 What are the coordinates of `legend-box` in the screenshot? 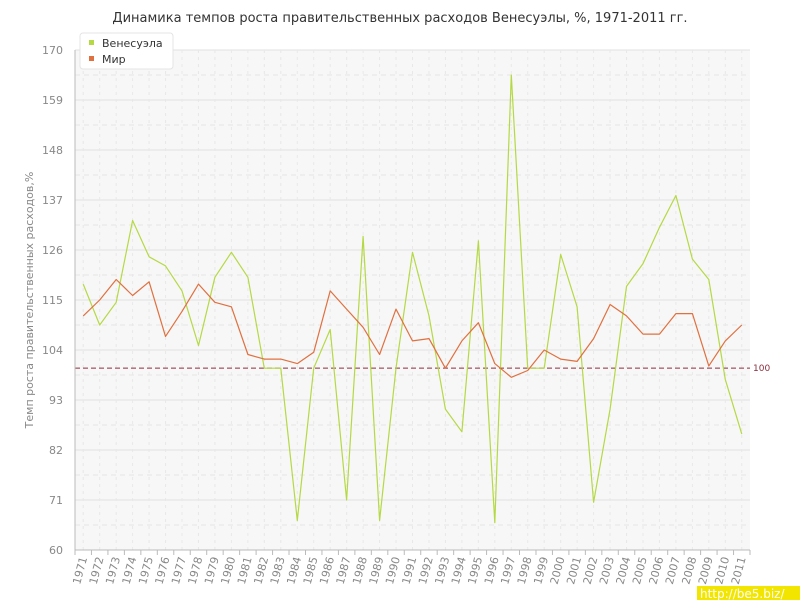 It's located at (126, 51).